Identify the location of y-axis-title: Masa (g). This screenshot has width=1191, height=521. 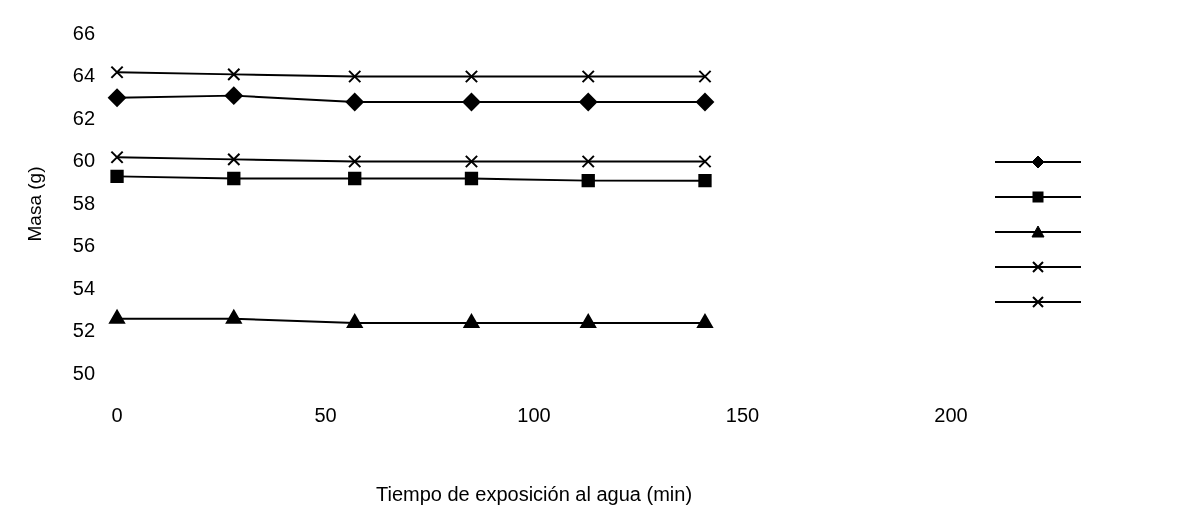
(34, 204).